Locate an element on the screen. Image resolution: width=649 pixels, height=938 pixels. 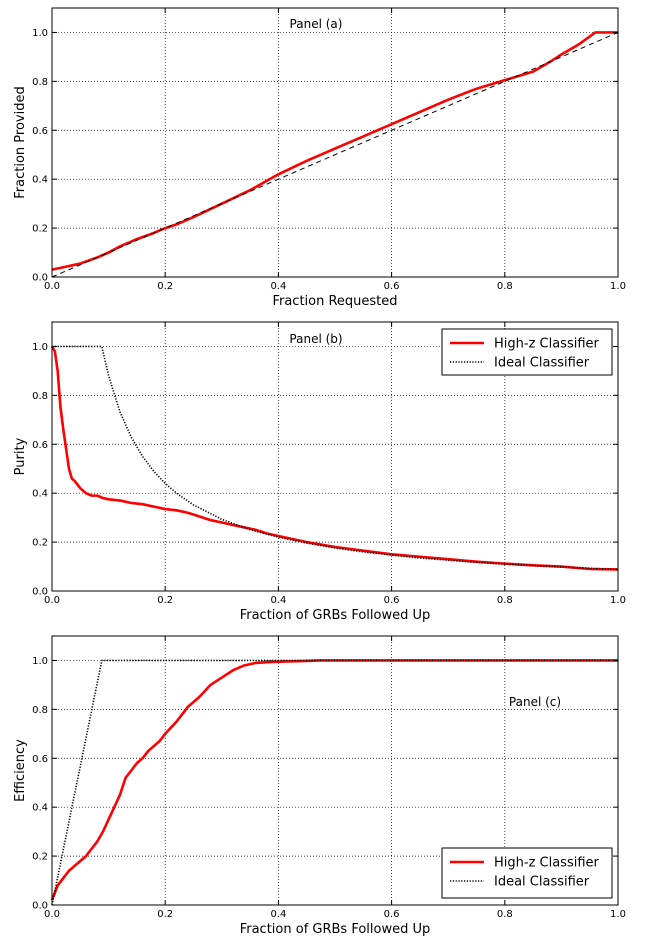
y-axis-label: Fraction Provided is located at coordinates (20, 142).